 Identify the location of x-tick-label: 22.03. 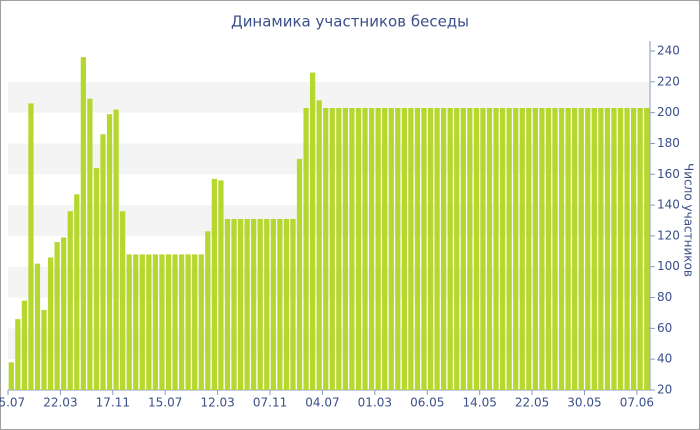
(60, 403).